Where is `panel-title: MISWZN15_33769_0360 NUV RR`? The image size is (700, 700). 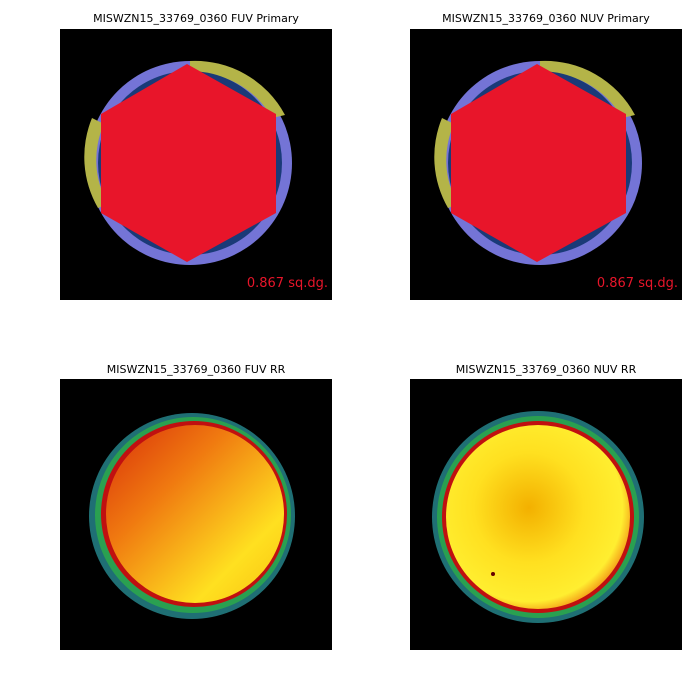
panel-title: MISWZN15_33769_0360 NUV RR is located at coordinates (546, 369).